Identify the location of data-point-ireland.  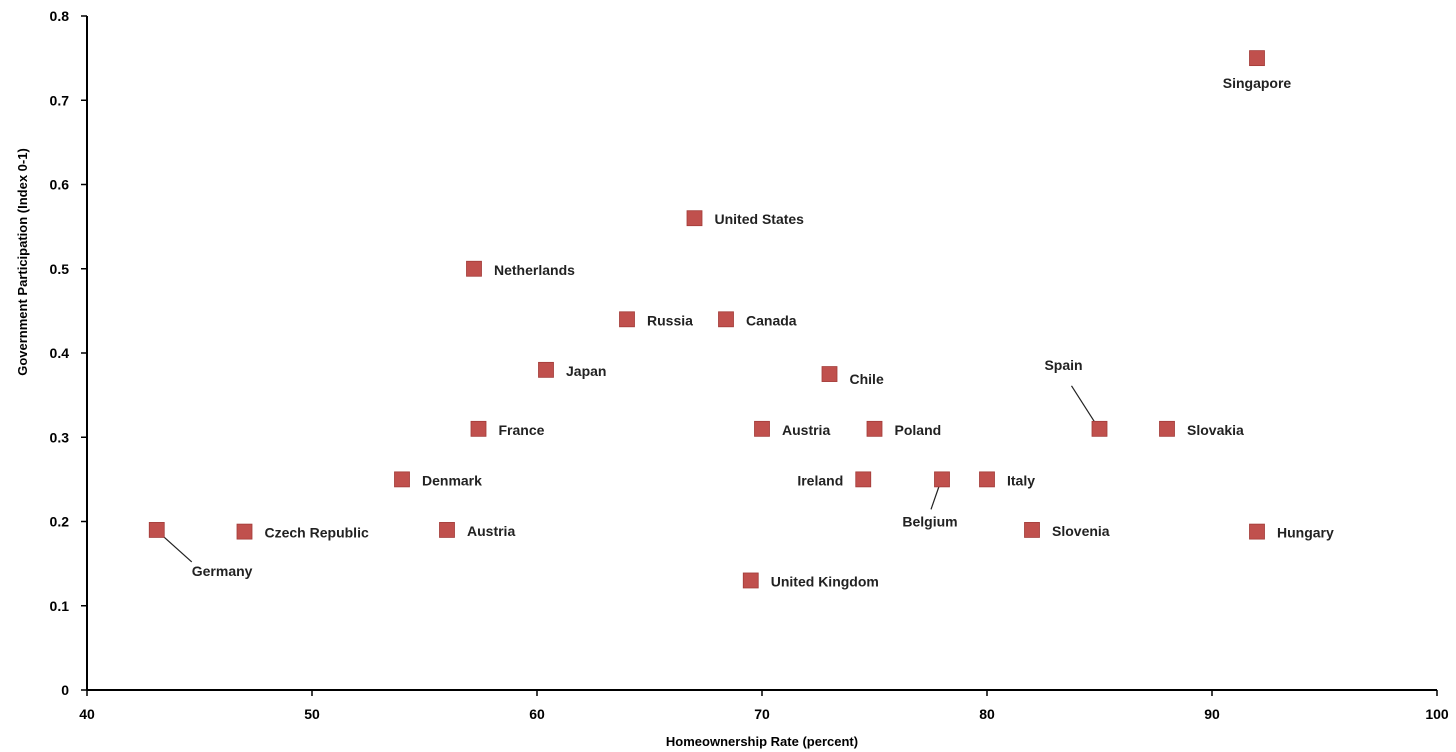
(863, 479).